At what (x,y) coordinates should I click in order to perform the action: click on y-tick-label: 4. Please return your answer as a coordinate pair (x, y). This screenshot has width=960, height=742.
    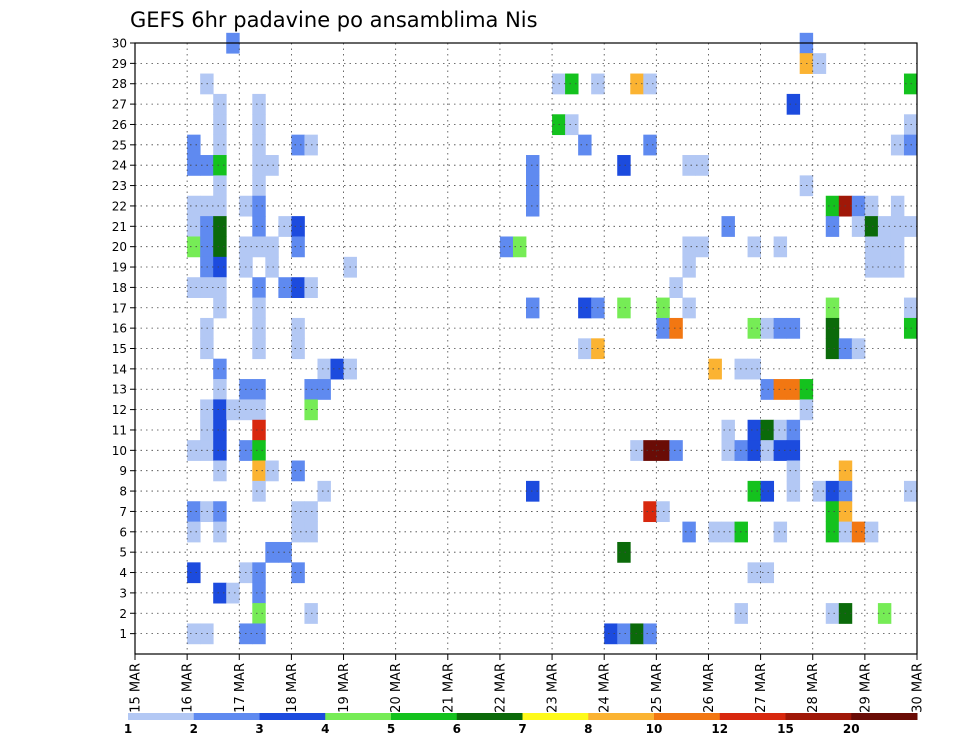
    Looking at the image, I should click on (123, 573).